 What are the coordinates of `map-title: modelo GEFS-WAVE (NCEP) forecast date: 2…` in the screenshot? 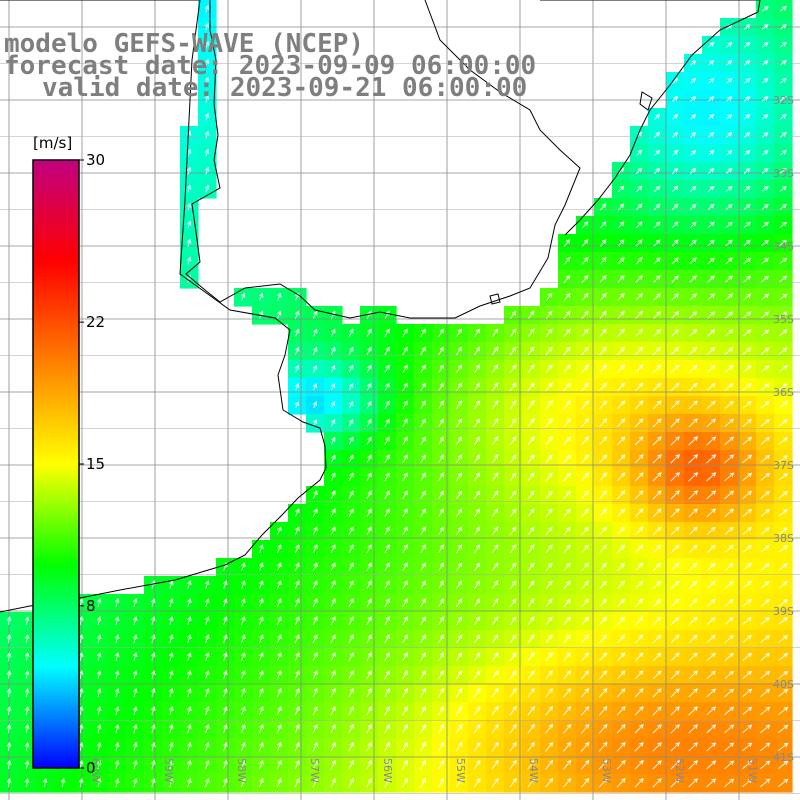 It's located at (270, 66).